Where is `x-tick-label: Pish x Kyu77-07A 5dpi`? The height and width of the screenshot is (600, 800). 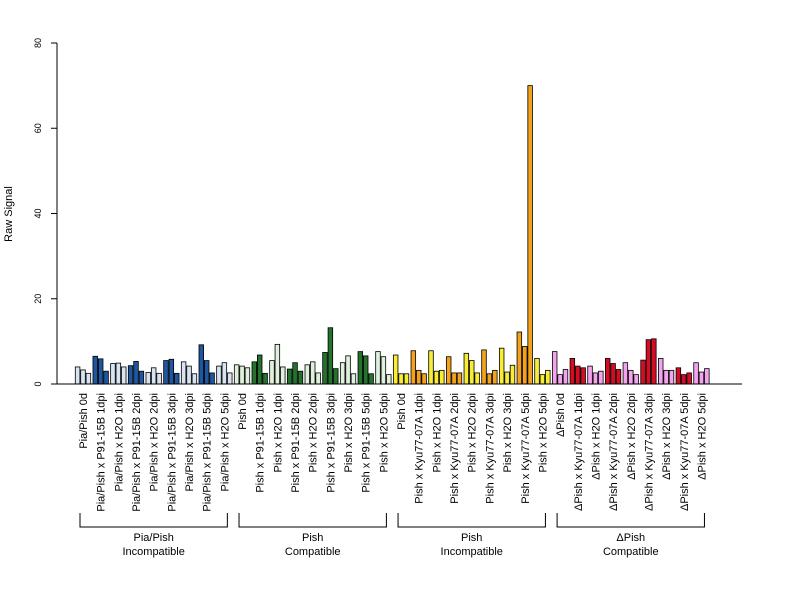
x-tick-label: Pish x Kyu77-07A 5dpi is located at coordinates (526, 448).